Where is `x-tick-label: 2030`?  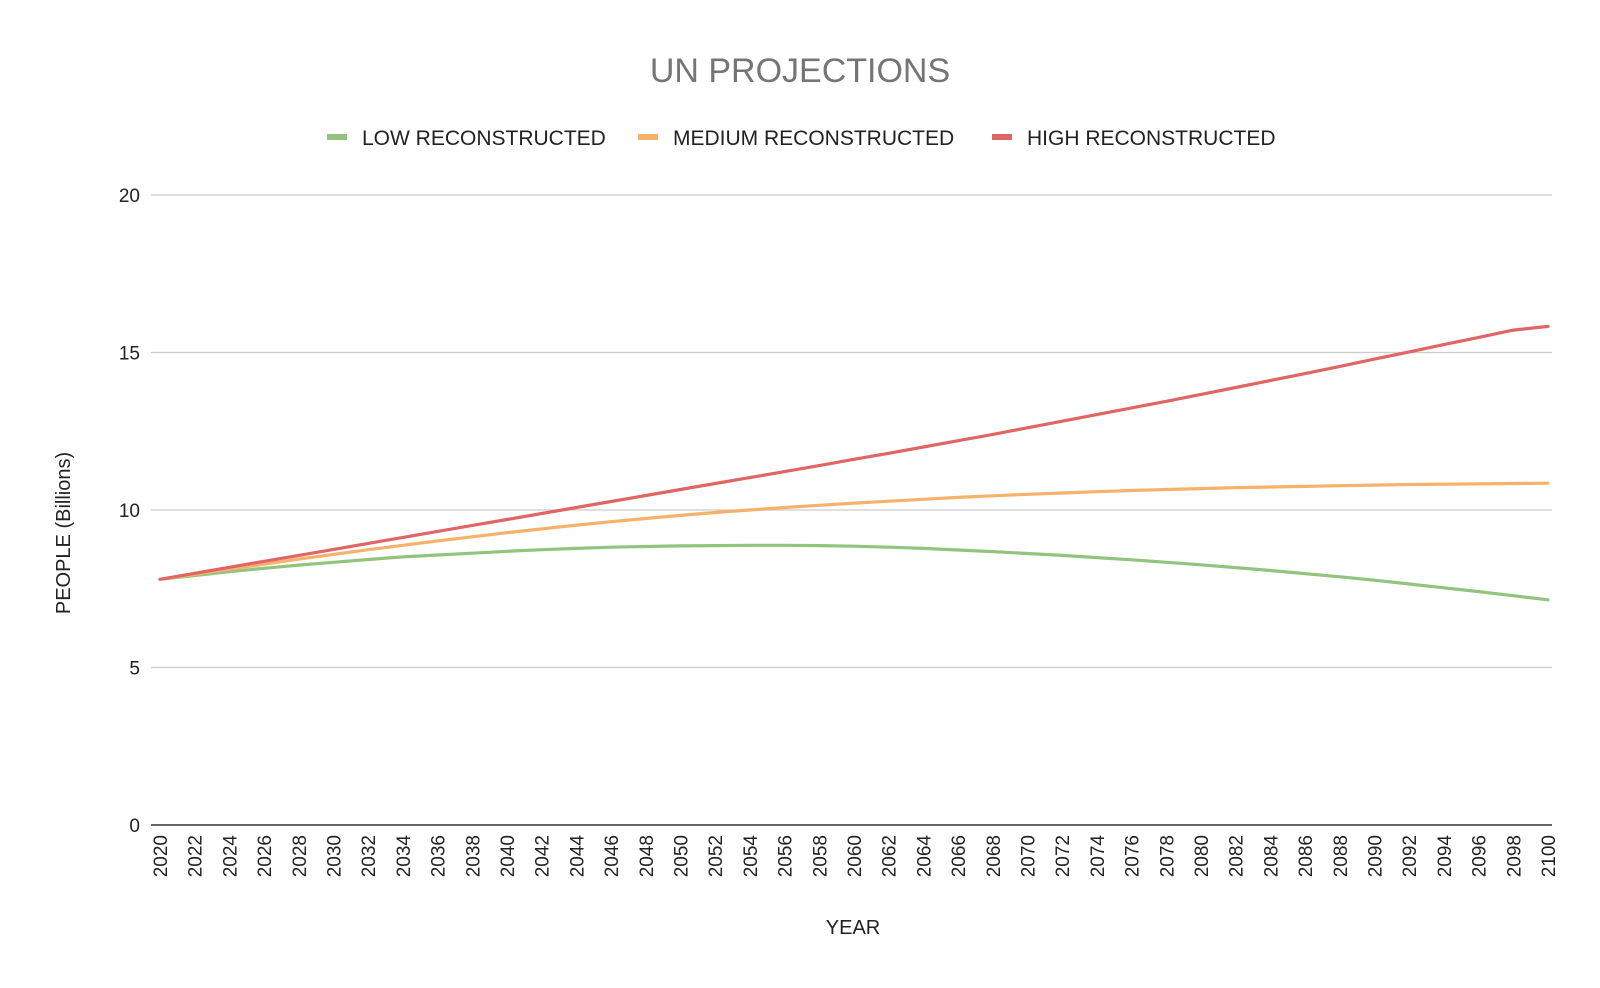
x-tick-label: 2030 is located at coordinates (335, 856).